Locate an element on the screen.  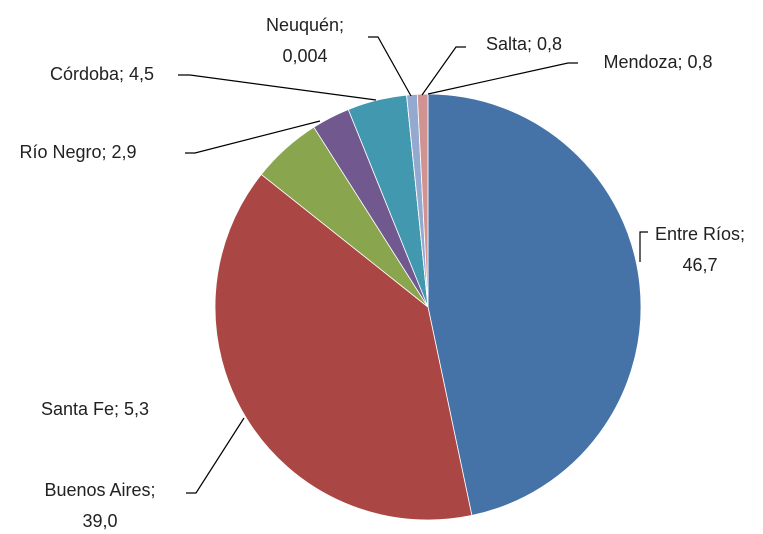
data-label: Neuquén; 0,004 is located at coordinates (305, 40).